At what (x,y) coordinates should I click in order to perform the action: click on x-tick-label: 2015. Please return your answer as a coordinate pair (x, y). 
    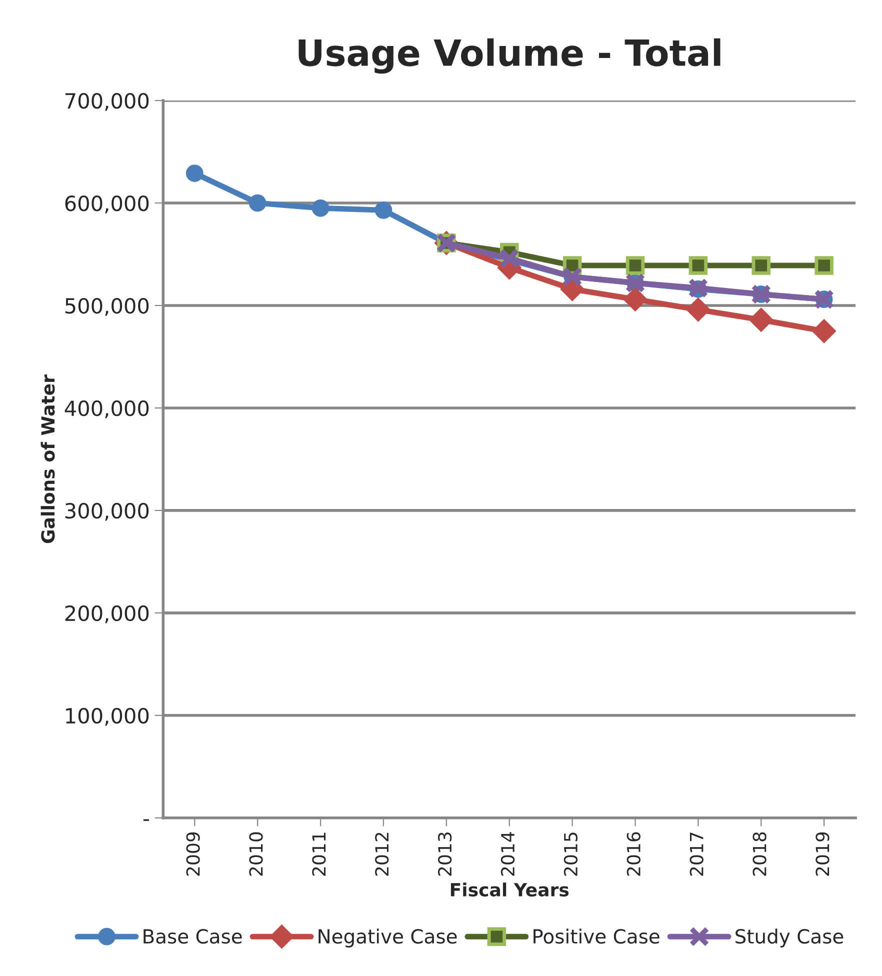
    Looking at the image, I should click on (571, 854).